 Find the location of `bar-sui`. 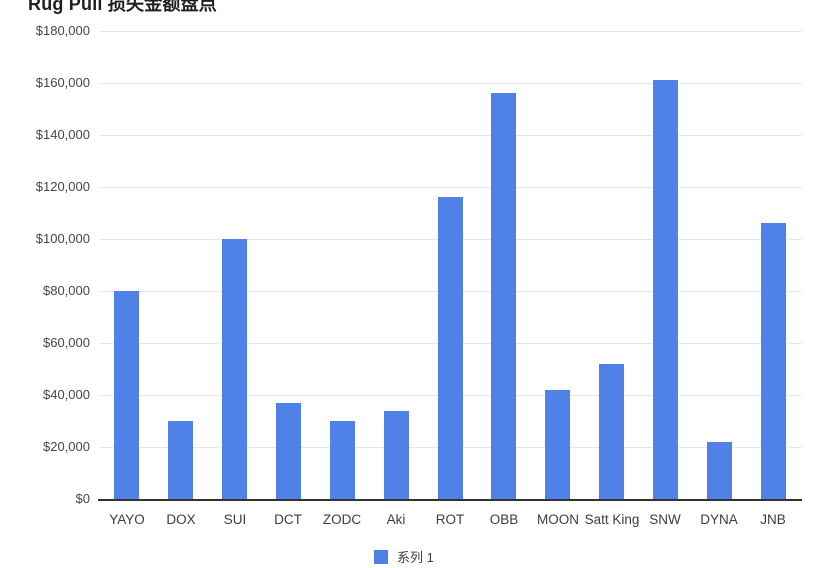

bar-sui is located at coordinates (234, 369).